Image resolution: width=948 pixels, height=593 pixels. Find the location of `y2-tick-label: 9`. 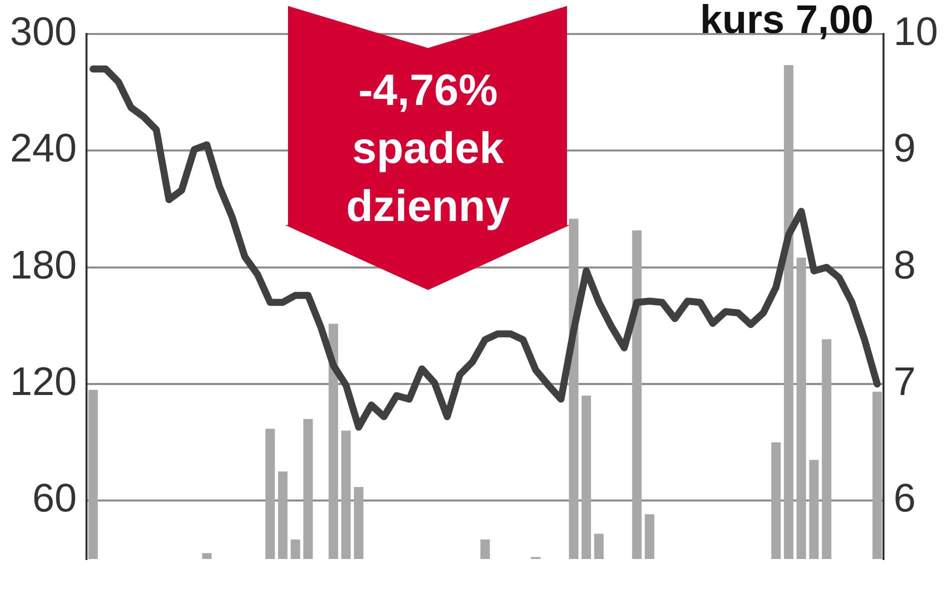

y2-tick-label: 9 is located at coordinates (905, 148).